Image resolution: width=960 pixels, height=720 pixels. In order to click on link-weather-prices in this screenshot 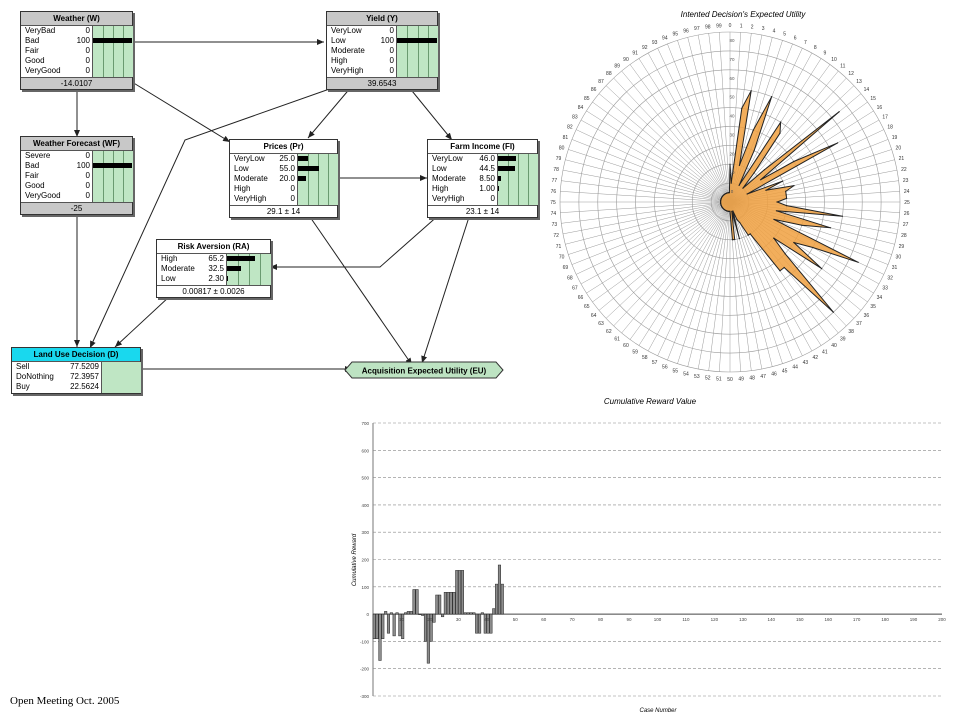, I will do `click(181, 112)`.